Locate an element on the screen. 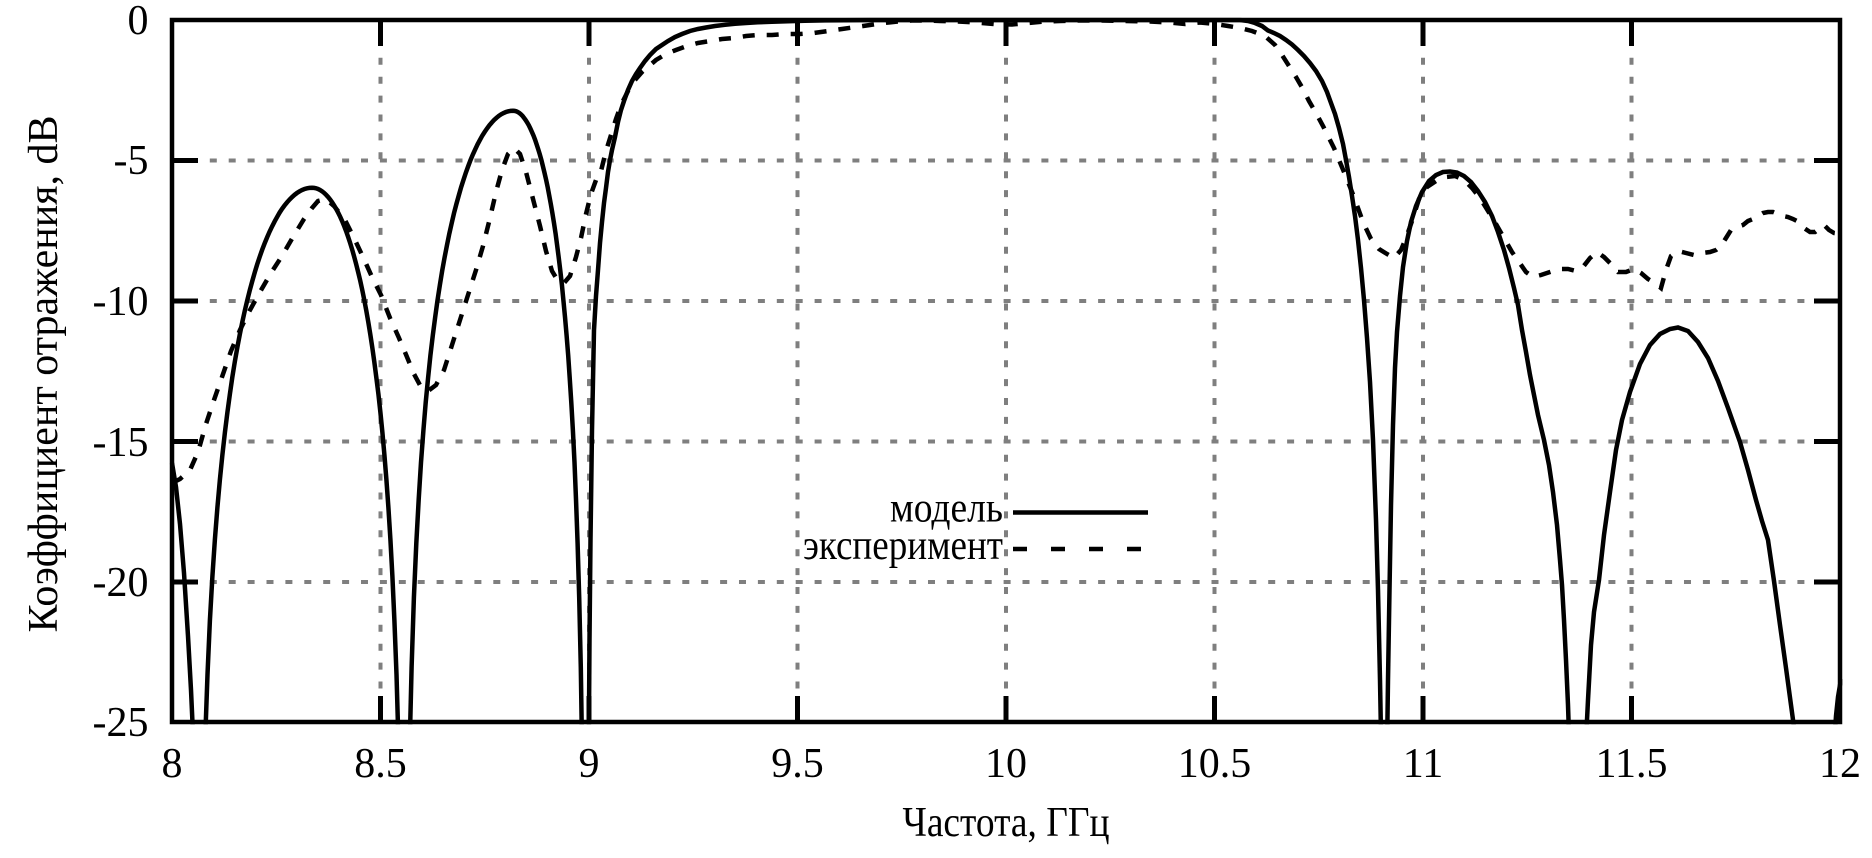 Image resolution: width=1872 pixels, height=858 pixels. svg-text: Коэффициент отражения, dB is located at coordinates (44, 374).